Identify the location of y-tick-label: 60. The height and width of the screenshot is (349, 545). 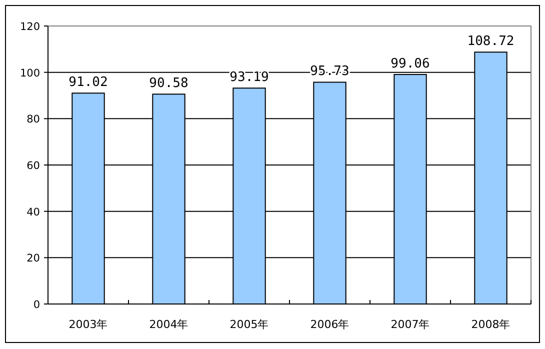
(33, 166).